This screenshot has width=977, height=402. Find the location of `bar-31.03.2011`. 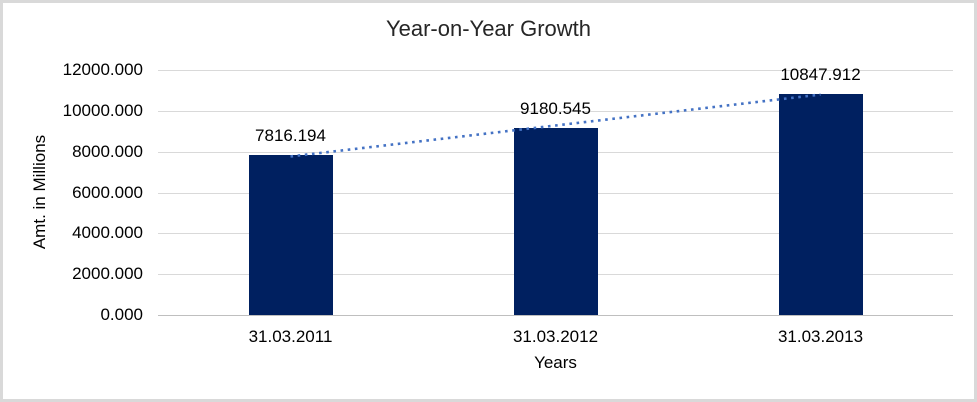

bar-31.03.2011 is located at coordinates (290, 235).